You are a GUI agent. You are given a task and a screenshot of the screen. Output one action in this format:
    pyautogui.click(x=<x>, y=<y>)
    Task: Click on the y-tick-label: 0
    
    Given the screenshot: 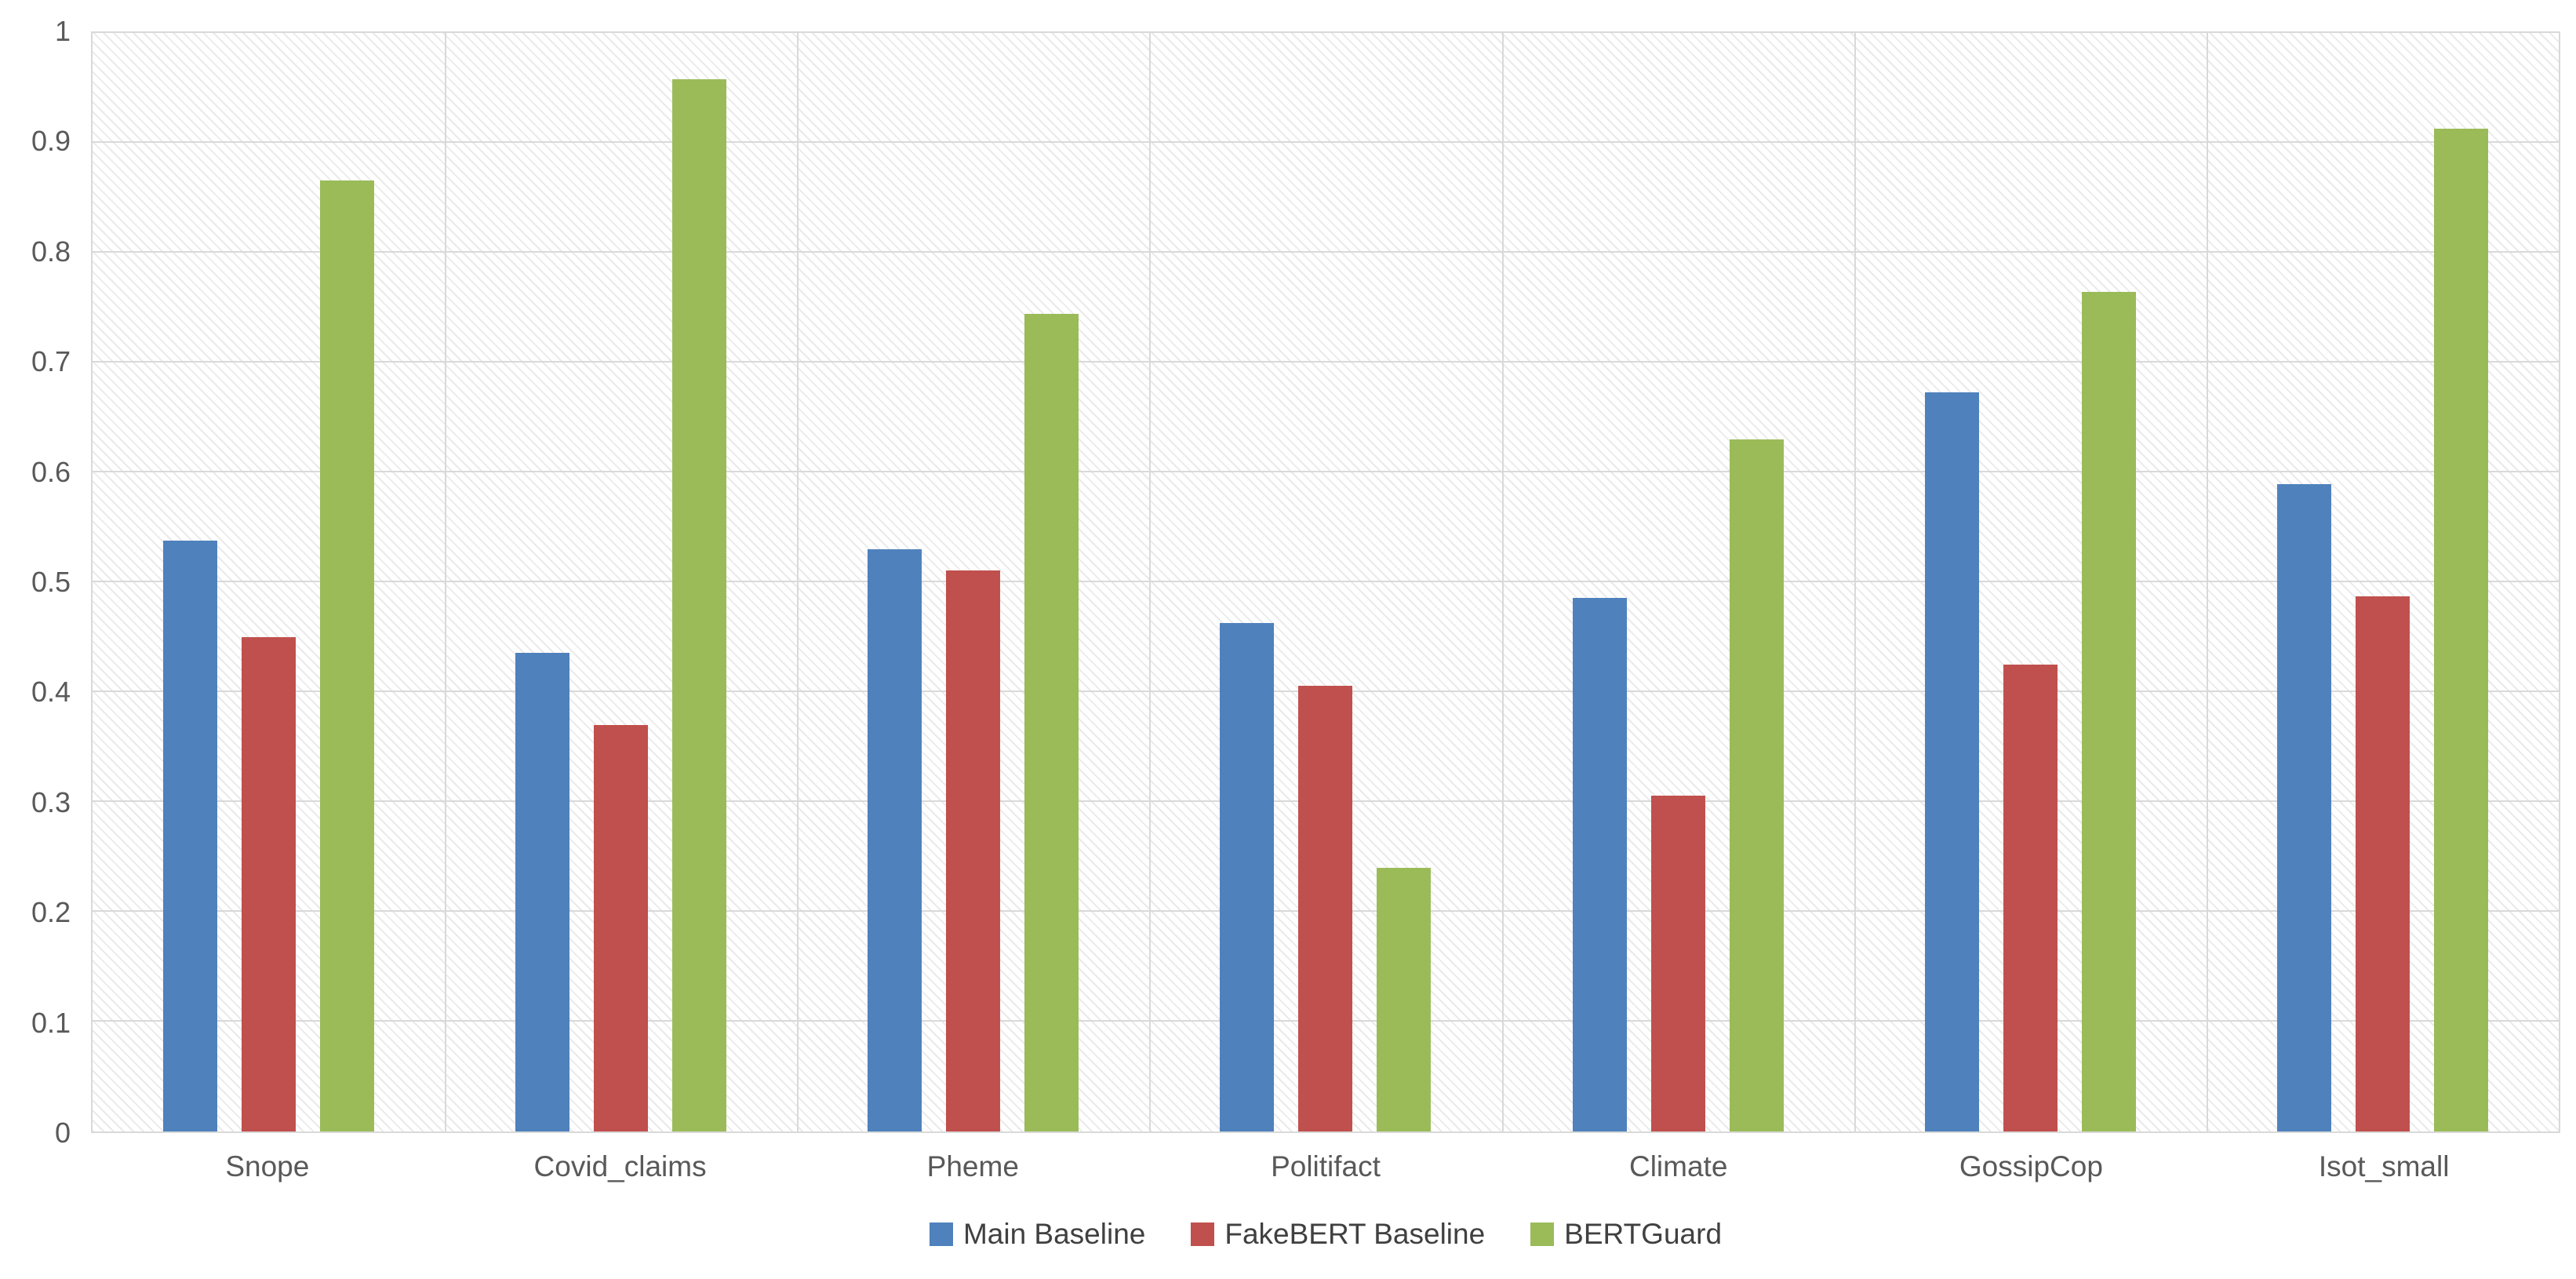 What is the action you would take?
    pyautogui.click(x=62, y=1133)
    